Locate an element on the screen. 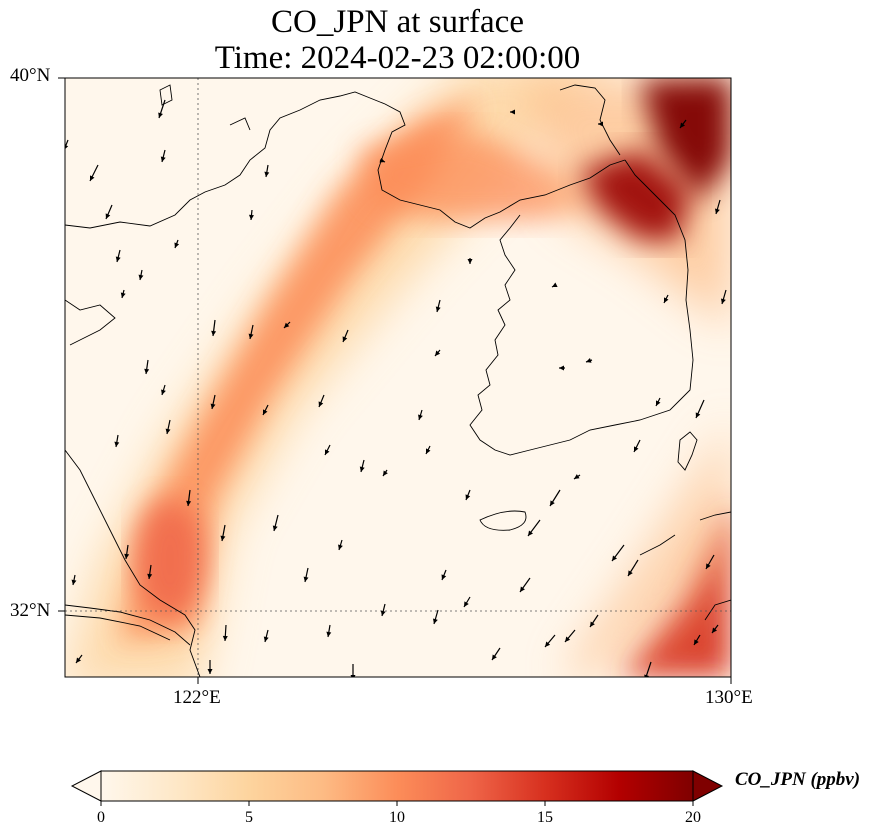 Image resolution: width=881 pixels, height=839 pixels. colorbar-extend-max is located at coordinates (708, 786).